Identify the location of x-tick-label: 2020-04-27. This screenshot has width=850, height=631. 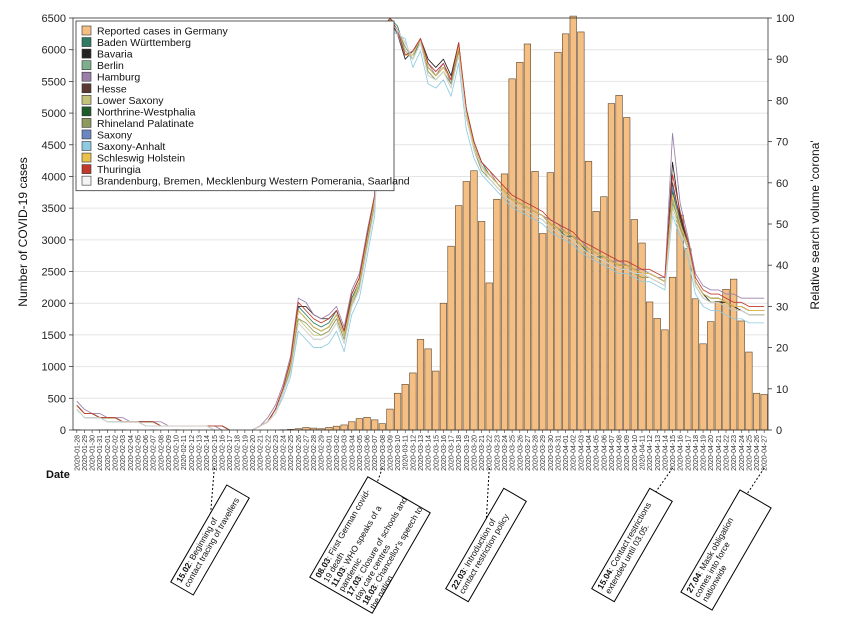
(765, 453).